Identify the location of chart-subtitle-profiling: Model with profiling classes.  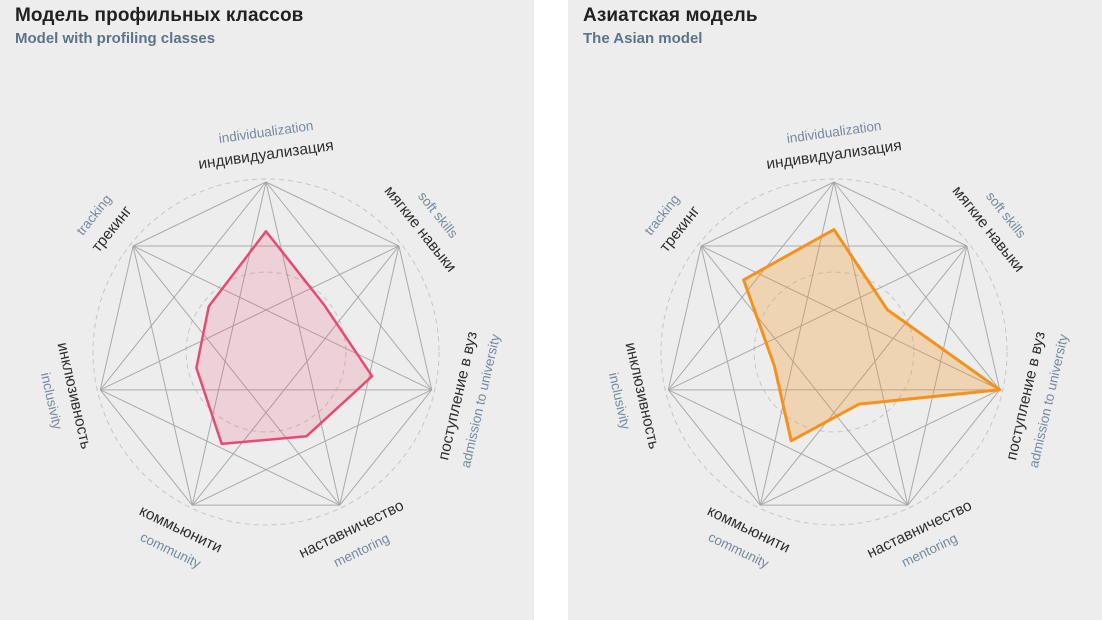
(115, 38).